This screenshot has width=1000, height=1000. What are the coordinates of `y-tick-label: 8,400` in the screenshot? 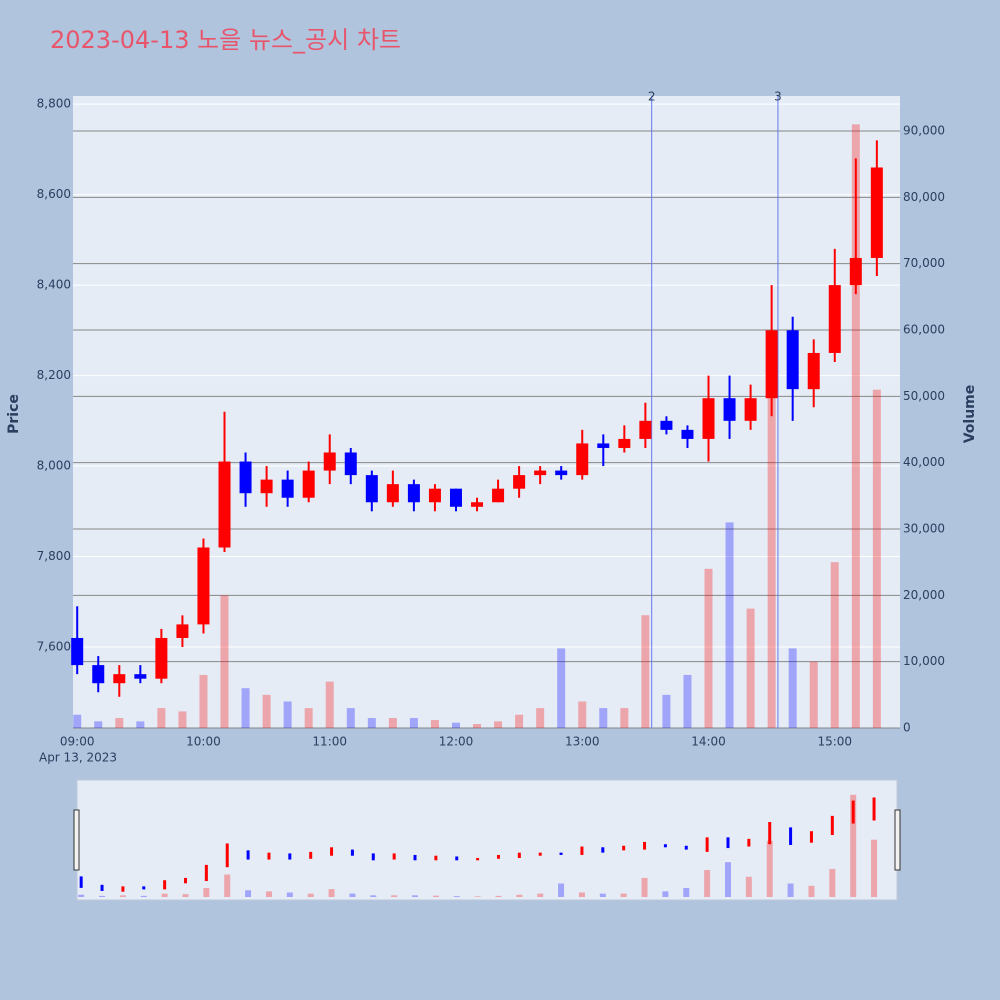 It's located at (54, 285).